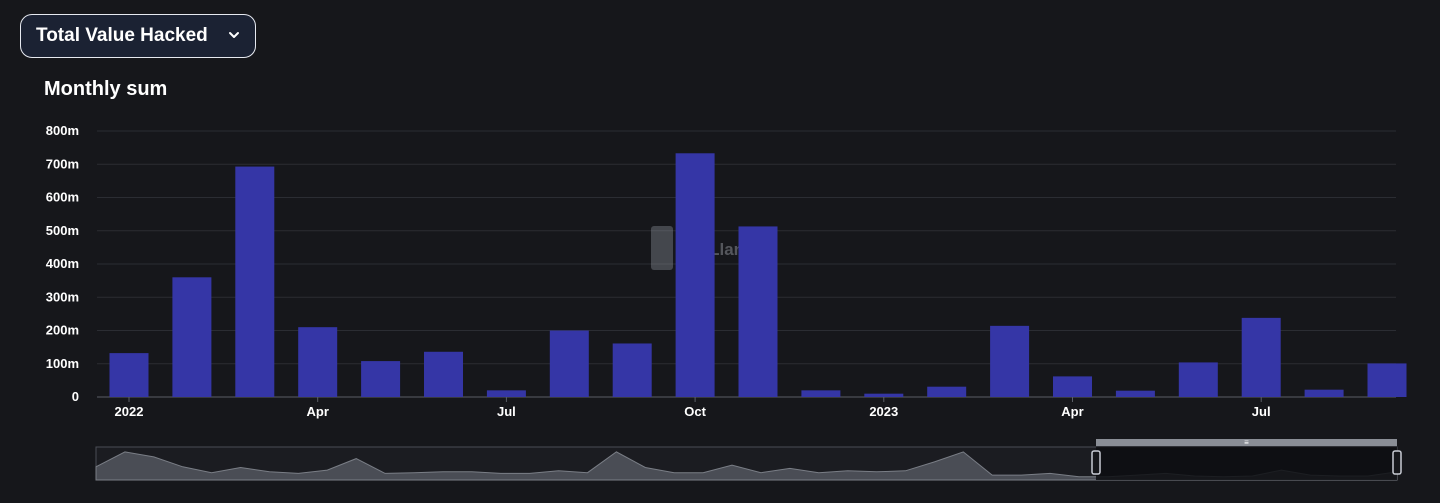 Image resolution: width=1440 pixels, height=503 pixels. I want to click on y-tick-label: 600m, so click(62, 197).